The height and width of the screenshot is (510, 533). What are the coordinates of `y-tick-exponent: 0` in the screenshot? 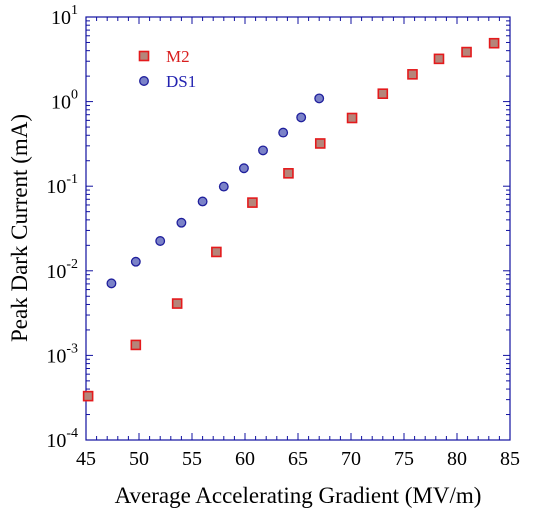 It's located at (74, 95).